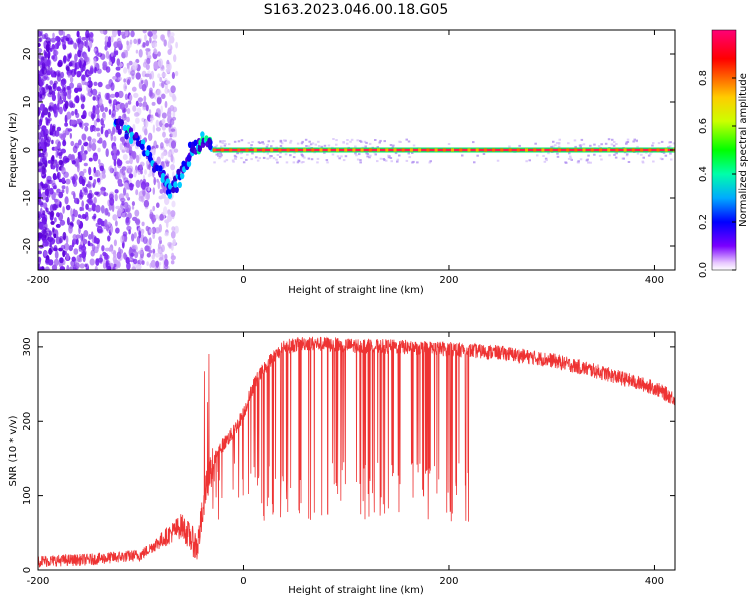  I want to click on colorbar-tick-label: 0.4, so click(703, 174).